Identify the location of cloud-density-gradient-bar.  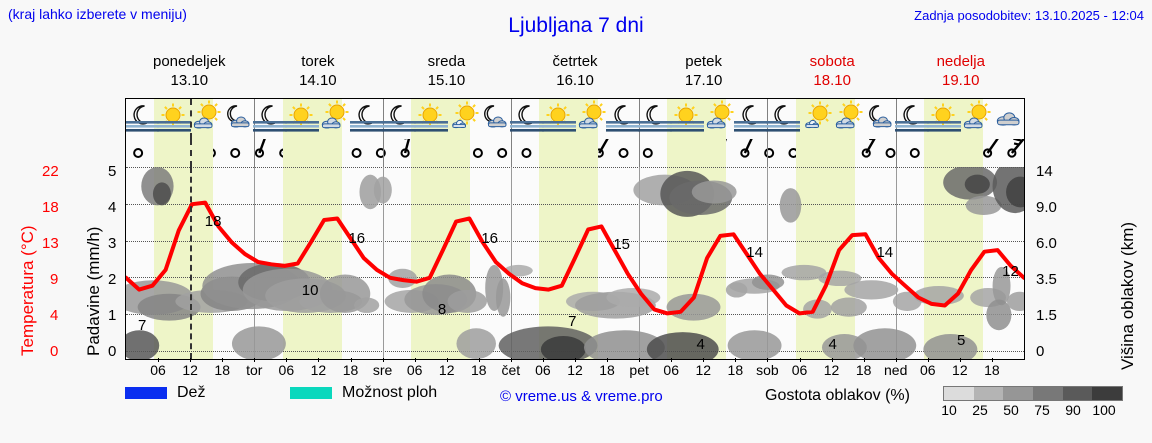
(1033, 393).